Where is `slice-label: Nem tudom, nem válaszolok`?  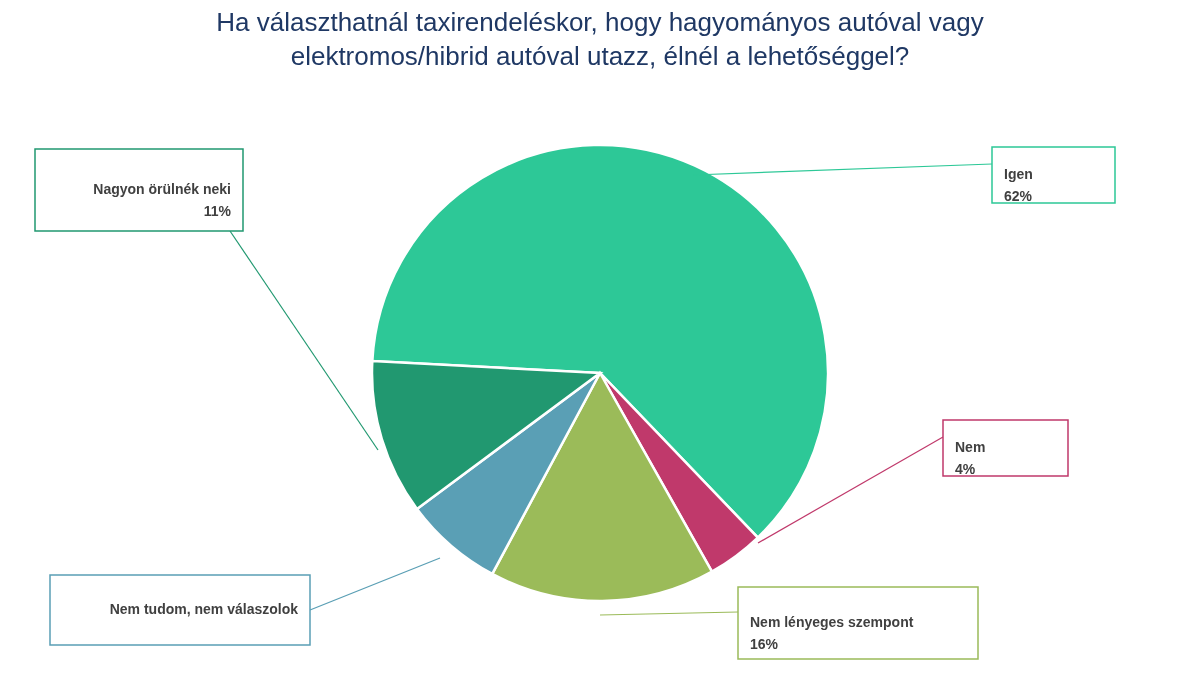
slice-label: Nem tudom, nem válaszolok is located at coordinates (204, 609).